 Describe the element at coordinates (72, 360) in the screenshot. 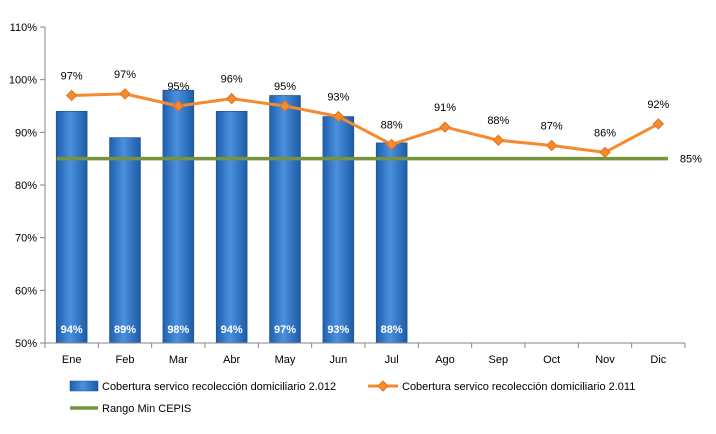

I see `x-tick-label: Ene` at that location.